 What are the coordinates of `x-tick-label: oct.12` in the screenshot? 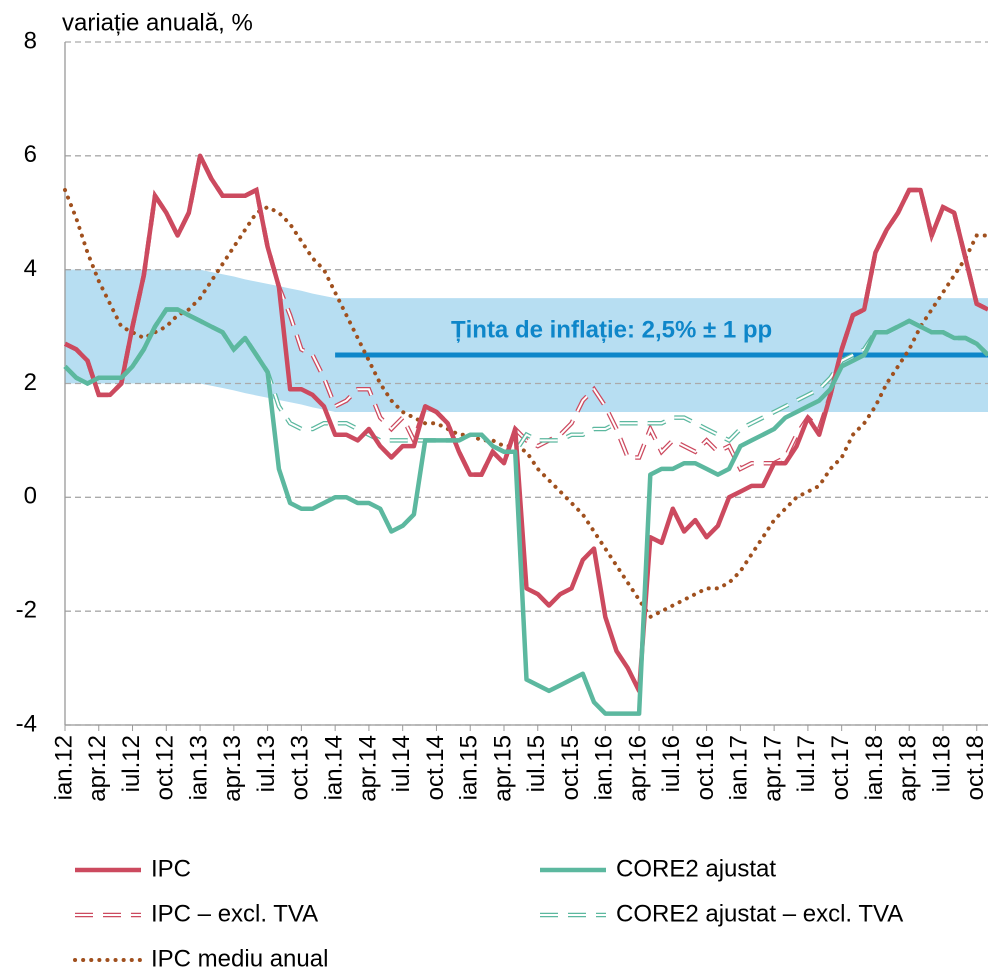 It's located at (165, 767).